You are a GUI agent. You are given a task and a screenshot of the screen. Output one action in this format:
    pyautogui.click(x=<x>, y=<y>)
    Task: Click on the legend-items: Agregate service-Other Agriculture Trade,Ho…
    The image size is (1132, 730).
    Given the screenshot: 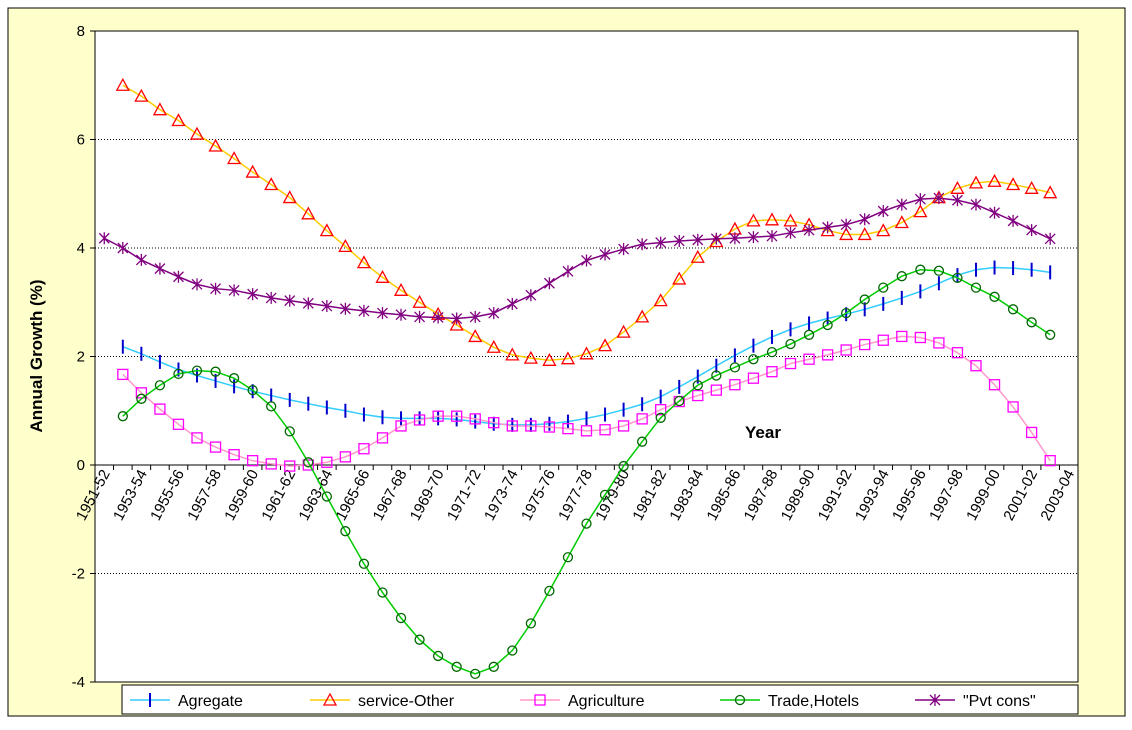 What is the action you would take?
    pyautogui.click(x=583, y=701)
    